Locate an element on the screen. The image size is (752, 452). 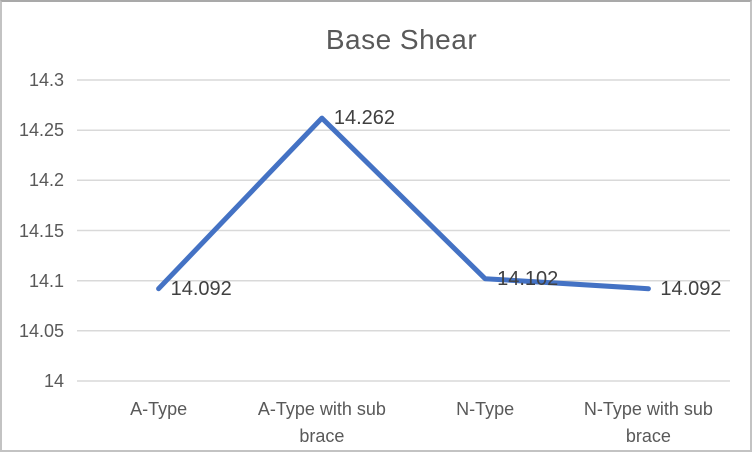
y-tick-label: 14.05 is located at coordinates (41, 330).